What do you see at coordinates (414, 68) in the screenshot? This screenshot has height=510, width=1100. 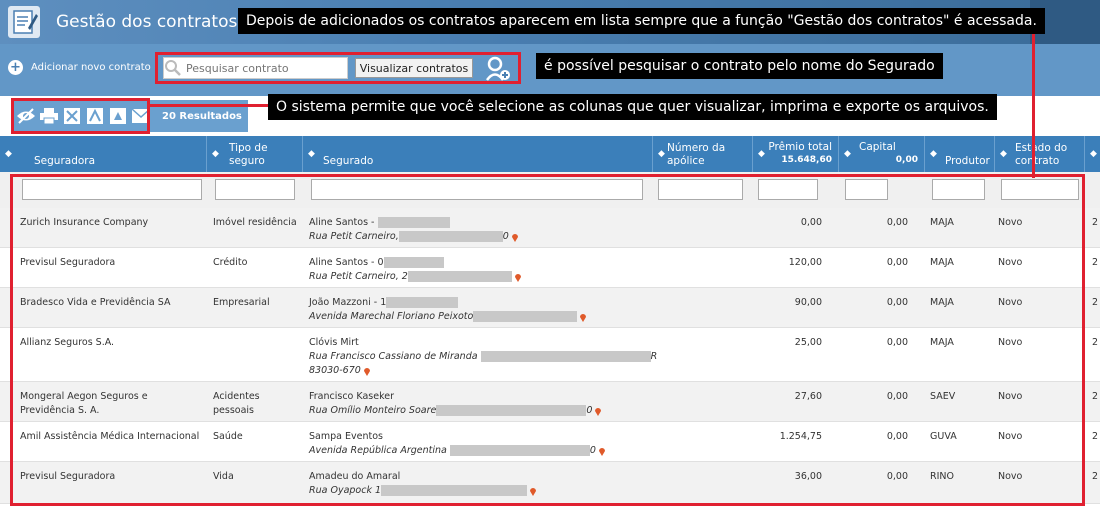 I see `view-contracts-button: Visualizar contratos` at bounding box center [414, 68].